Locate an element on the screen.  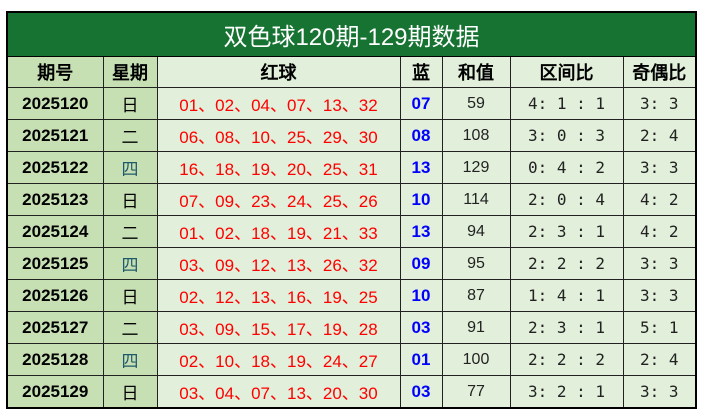
parity-ratio-cell: 5: 1 is located at coordinates (659, 327).